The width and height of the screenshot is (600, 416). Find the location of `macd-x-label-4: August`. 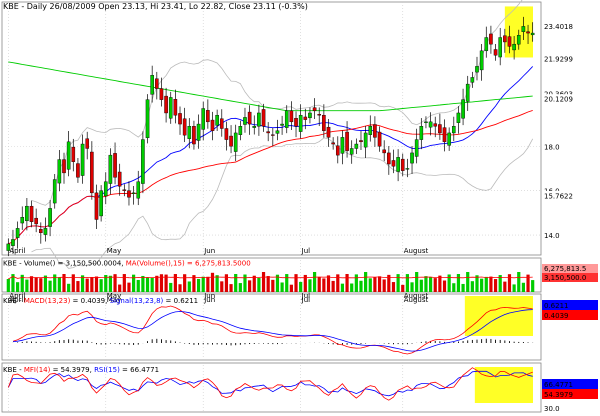

macd-x-label-4: August is located at coordinates (416, 300).